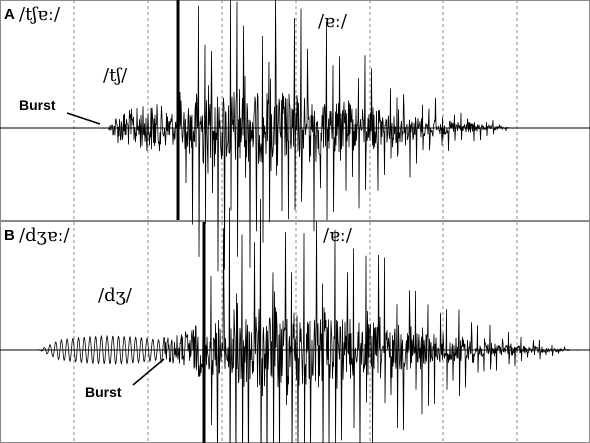  Describe the element at coordinates (338, 235) in the screenshot. I see `panel-b-vowel-label: /ɐː/` at that location.